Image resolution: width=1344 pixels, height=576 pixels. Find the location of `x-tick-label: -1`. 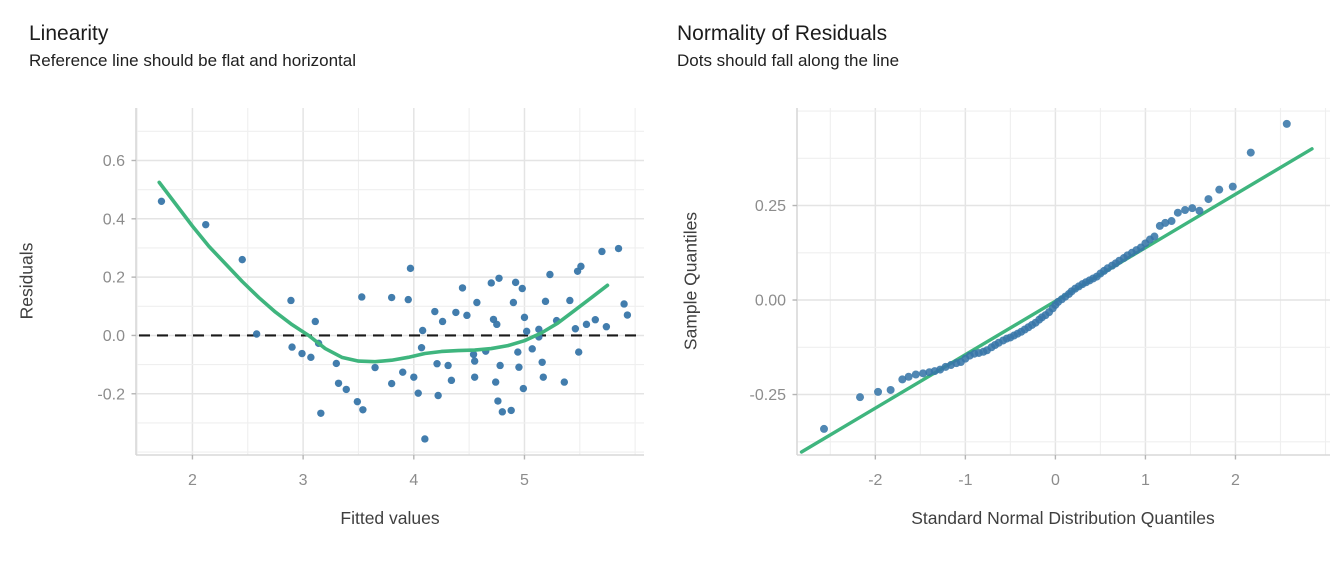

x-tick-label: -1 is located at coordinates (965, 480).